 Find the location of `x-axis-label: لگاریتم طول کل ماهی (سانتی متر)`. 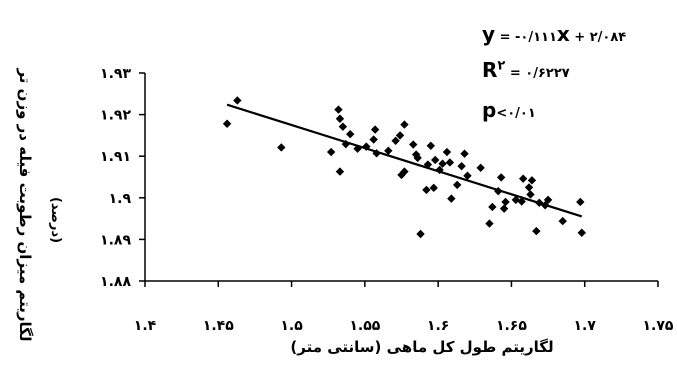

x-axis-label: لگاریتم طول کل ماهی (سانتی متر) is located at coordinates (421, 347).